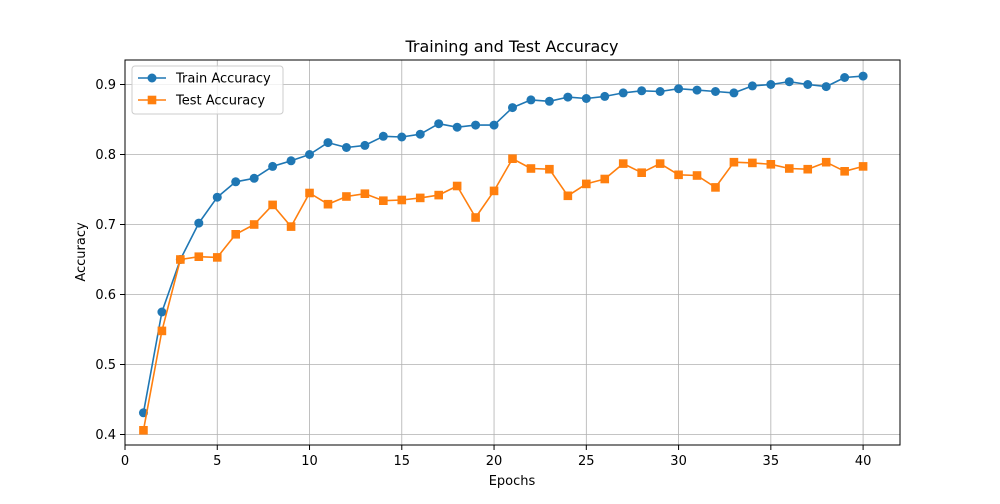 This screenshot has width=1000, height=504. I want to click on x-tick-label: 15, so click(402, 461).